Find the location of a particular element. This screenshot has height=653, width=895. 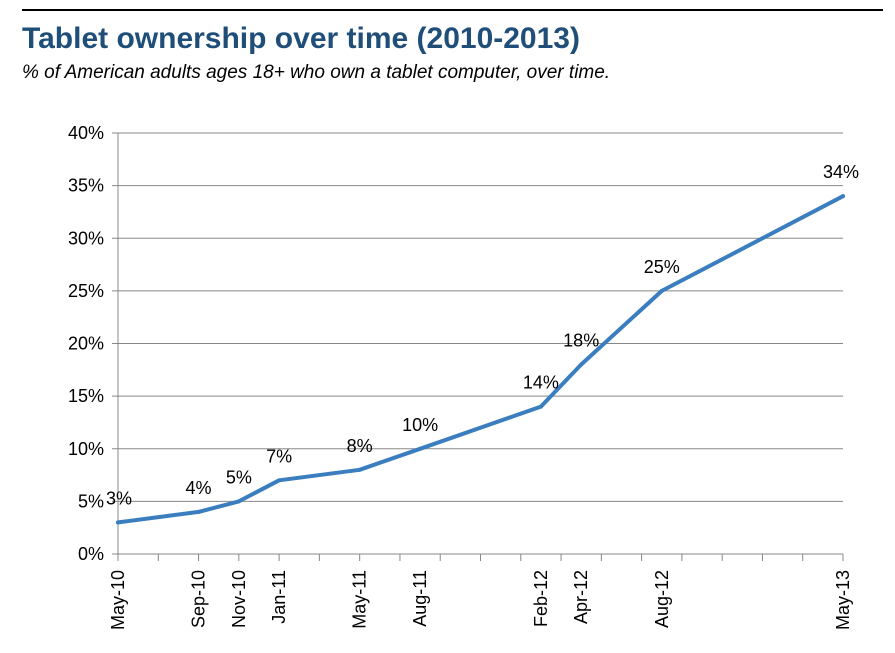

y-tick-label: 20% is located at coordinates (86, 344).